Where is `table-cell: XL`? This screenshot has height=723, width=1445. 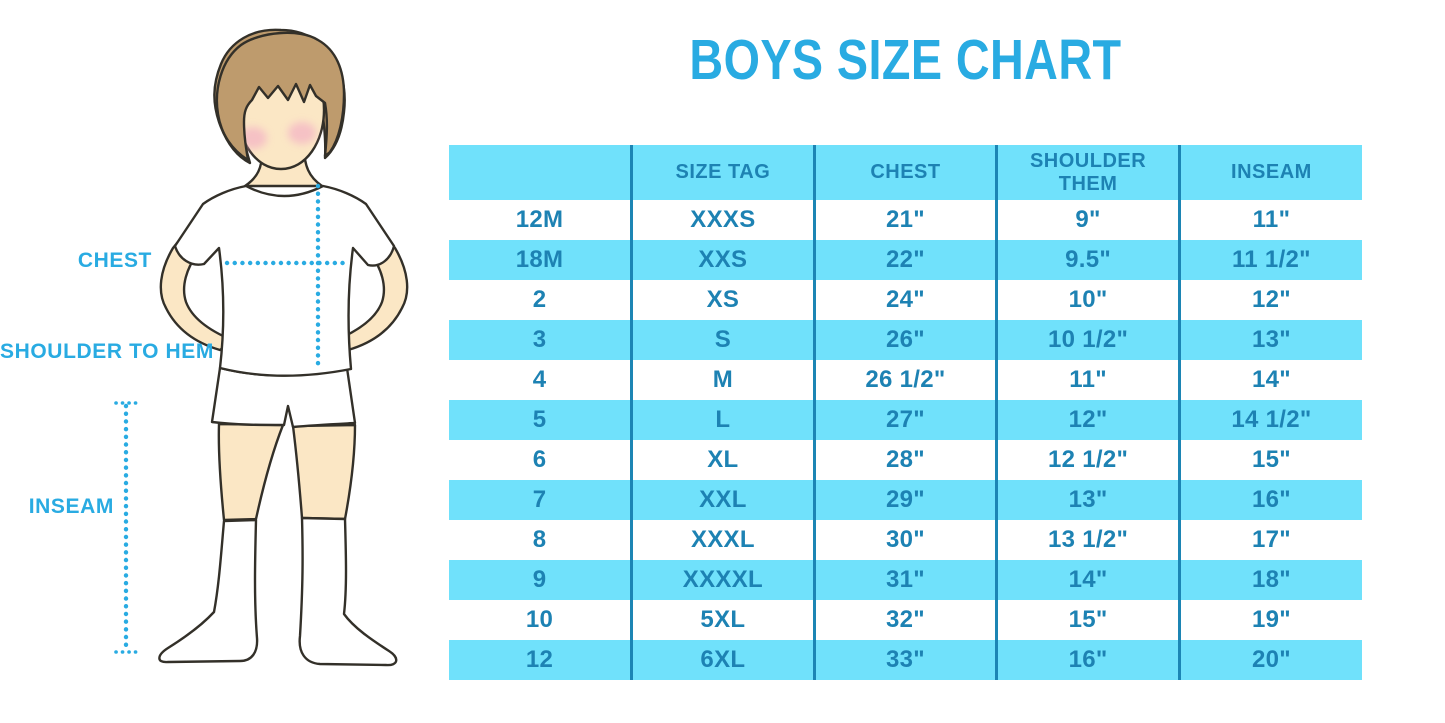 table-cell: XL is located at coordinates (722, 460).